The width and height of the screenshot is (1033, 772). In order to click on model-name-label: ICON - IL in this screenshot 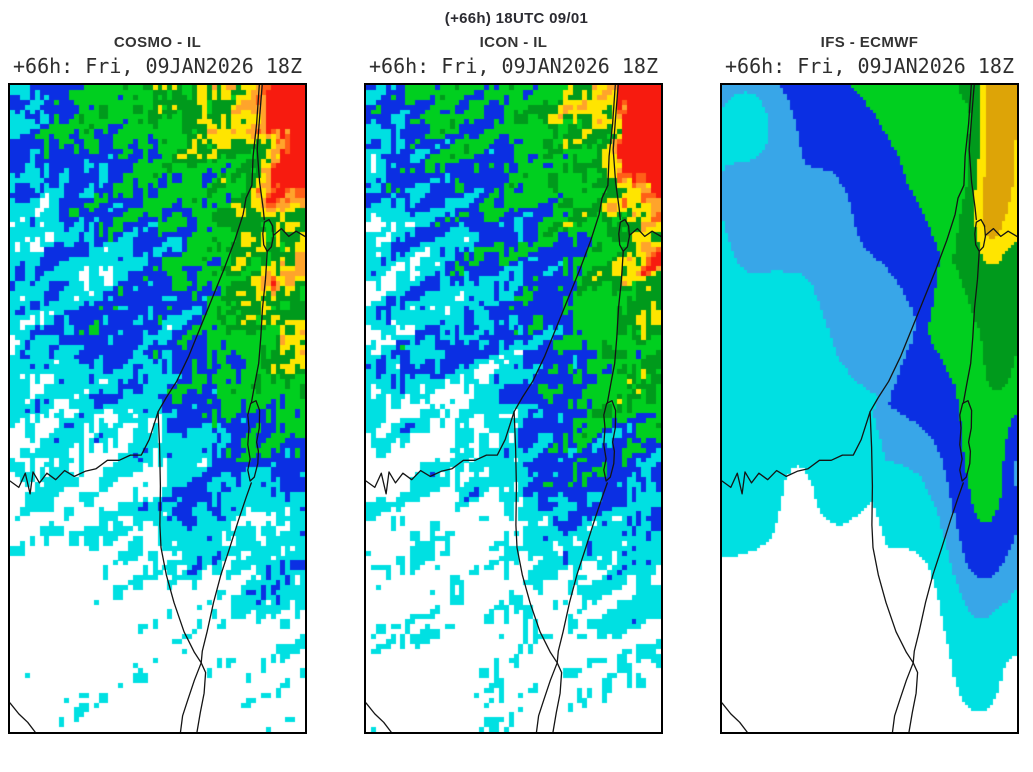, I will do `click(513, 42)`.